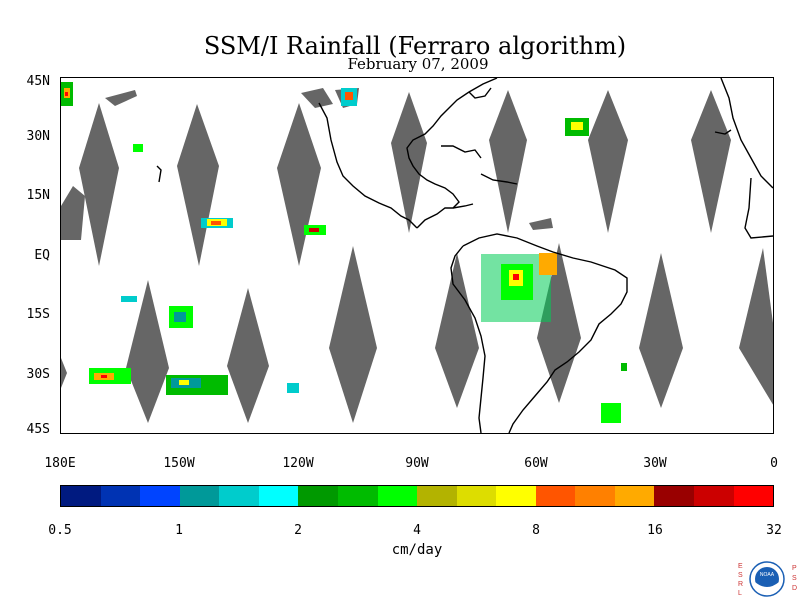 The width and height of the screenshot is (800, 600). Describe the element at coordinates (38, 429) in the screenshot. I see `lat-label-45s: 45S` at that location.